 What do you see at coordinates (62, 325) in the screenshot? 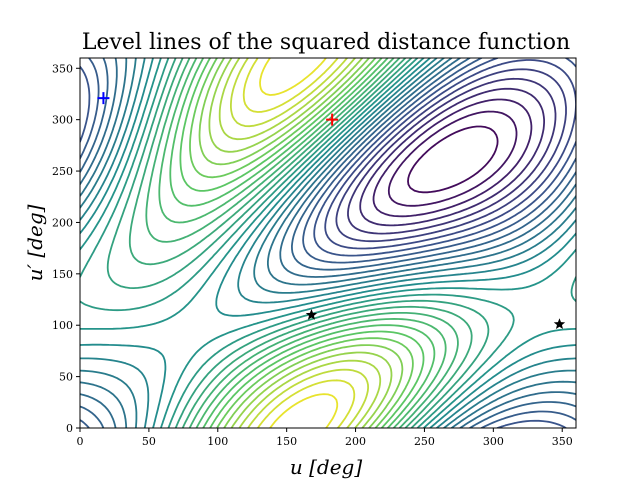
I see `y-tick-label: 100` at bounding box center [62, 325].